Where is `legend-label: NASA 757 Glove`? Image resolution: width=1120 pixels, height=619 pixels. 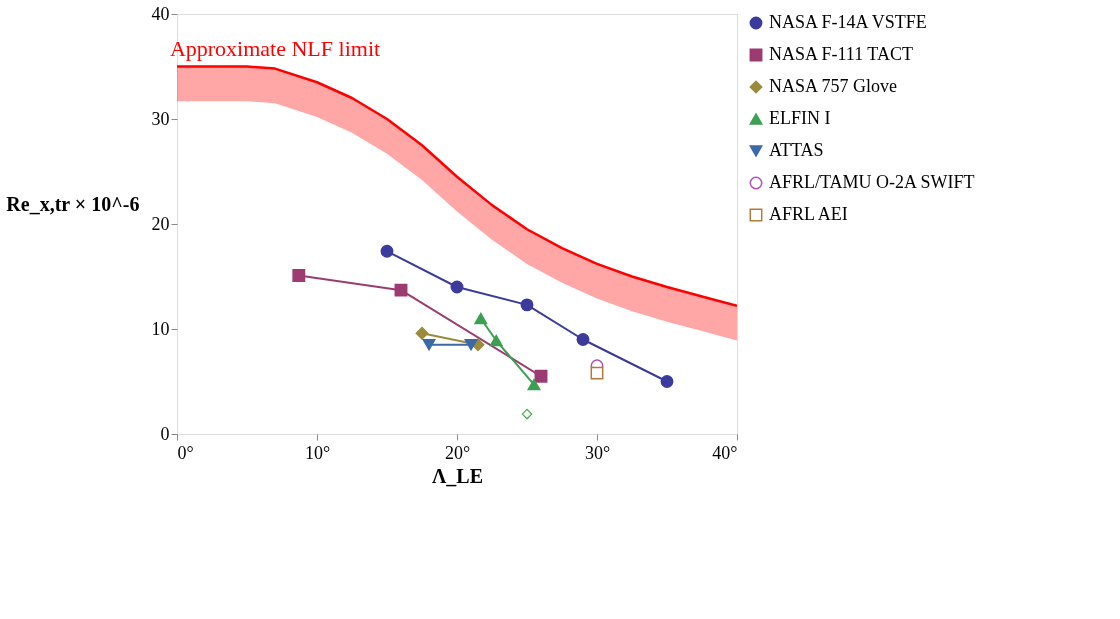
legend-label: NASA 757 Glove is located at coordinates (833, 86).